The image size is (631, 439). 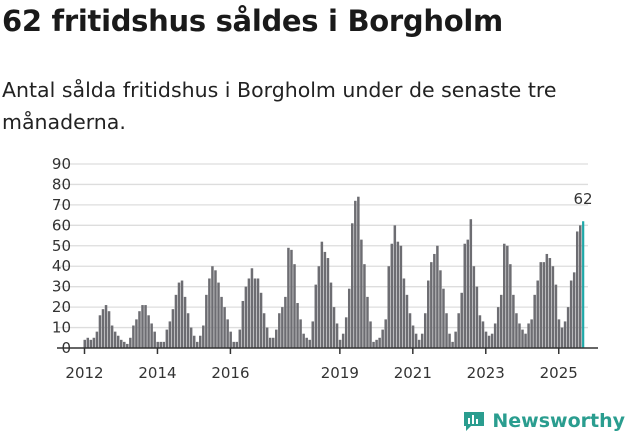 I want to click on y-tick-label: 60, so click(x=61, y=225).